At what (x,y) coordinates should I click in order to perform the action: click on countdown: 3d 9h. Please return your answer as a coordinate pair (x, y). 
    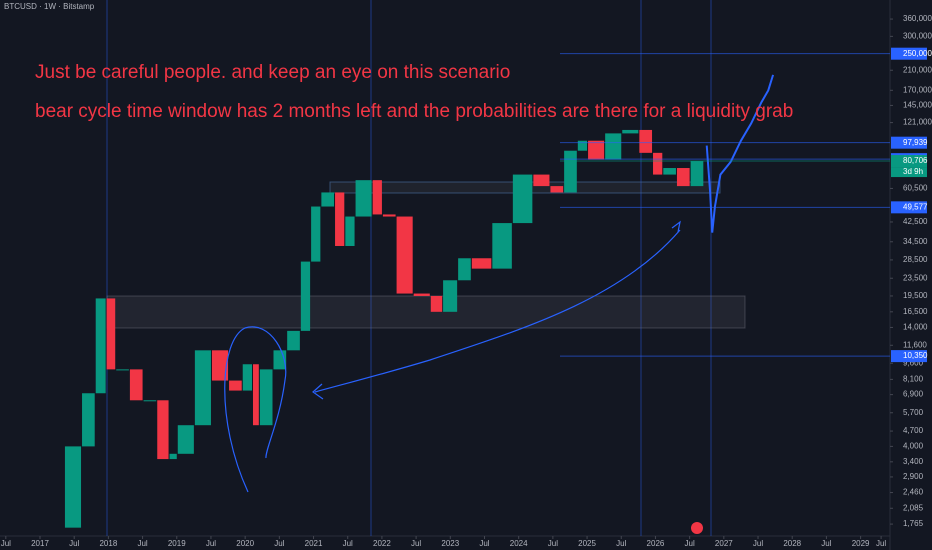
    Looking at the image, I should click on (913, 171).